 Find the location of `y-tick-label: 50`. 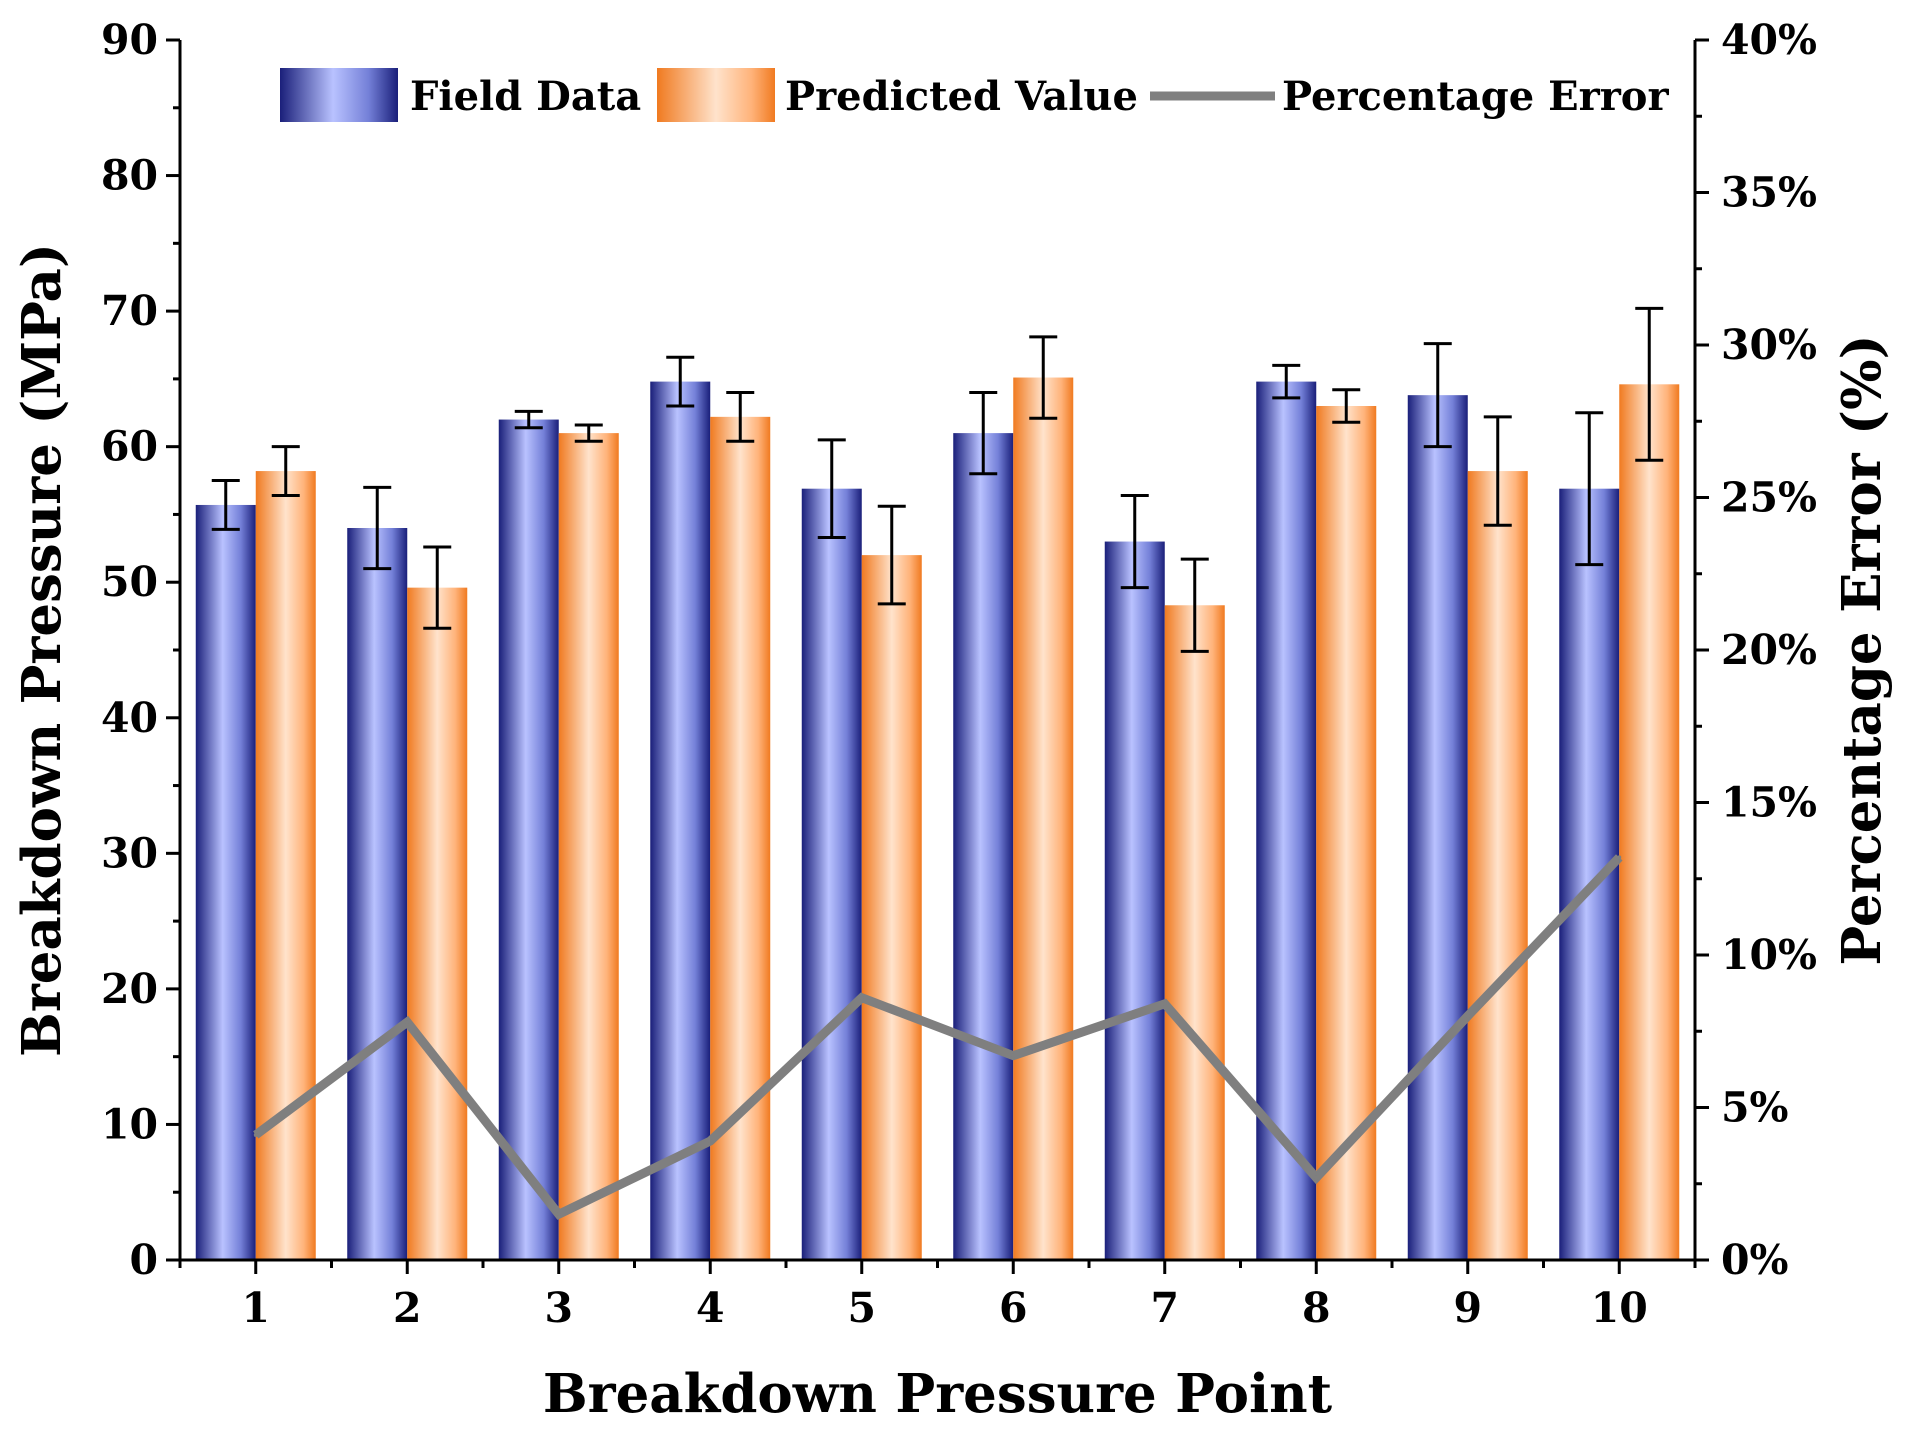

y-tick-label: 50 is located at coordinates (129, 582).